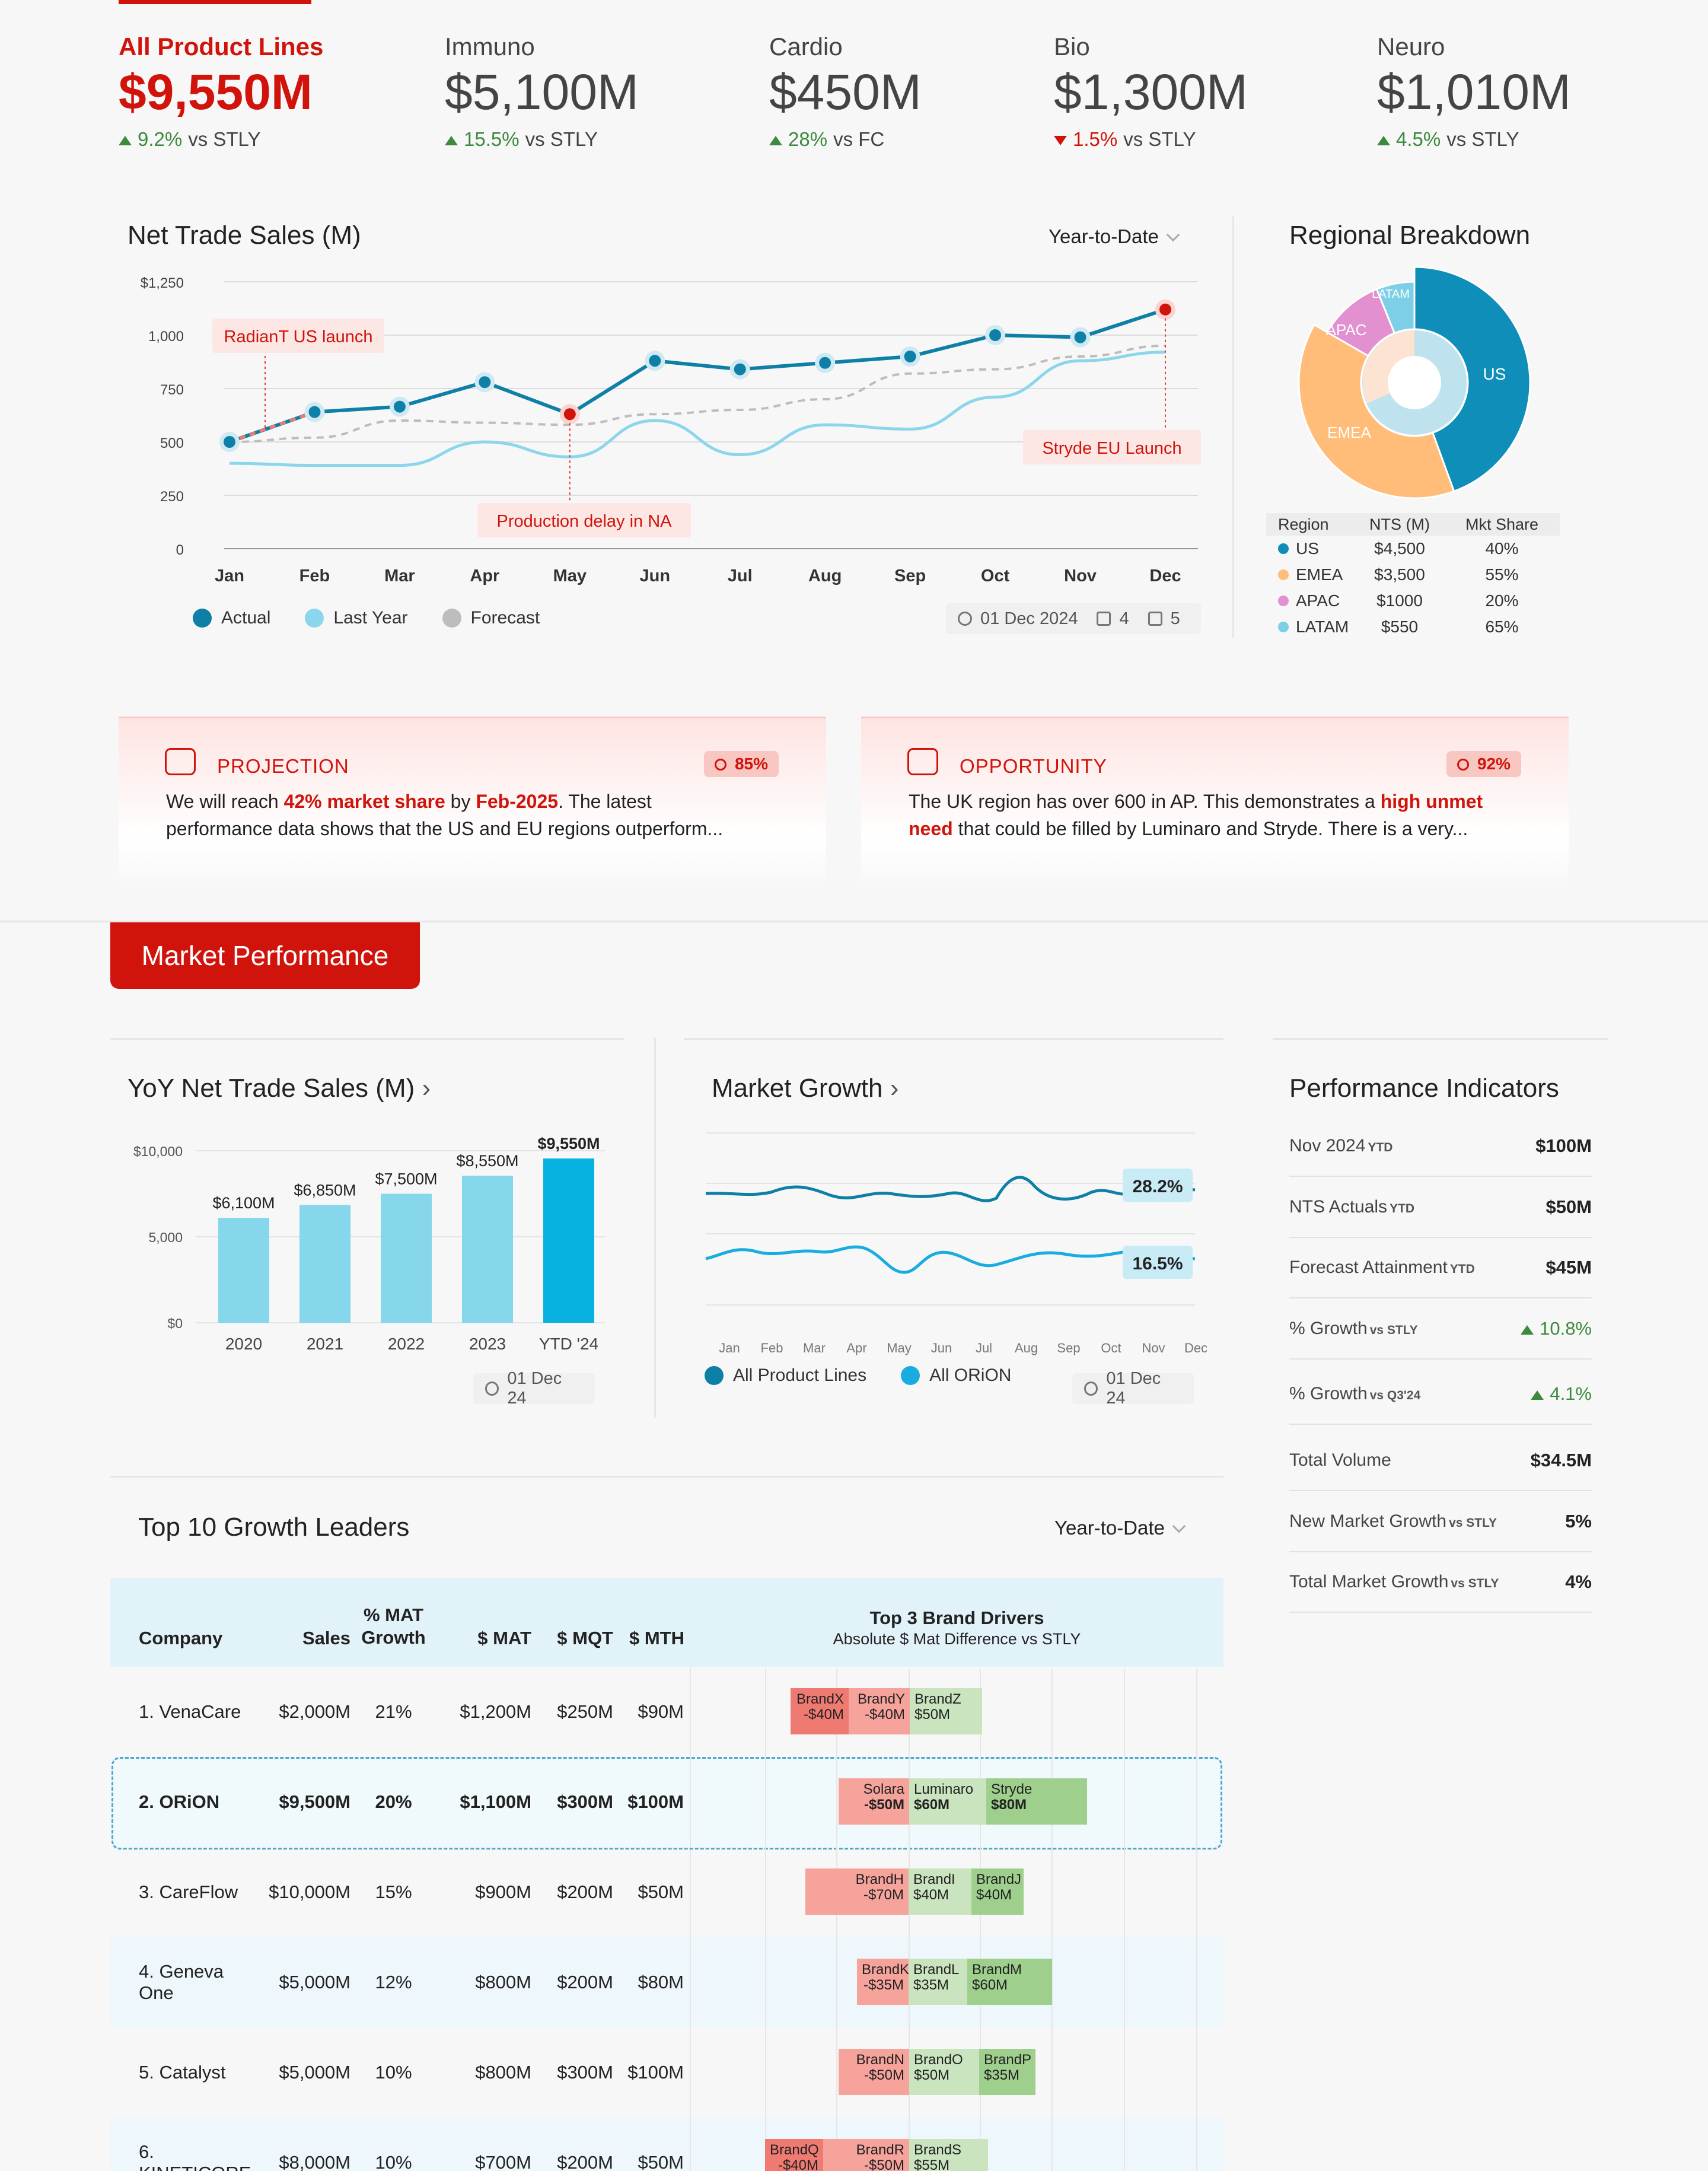  What do you see at coordinates (216, 92) in the screenshot?
I see `kpi-value: $9,550M` at bounding box center [216, 92].